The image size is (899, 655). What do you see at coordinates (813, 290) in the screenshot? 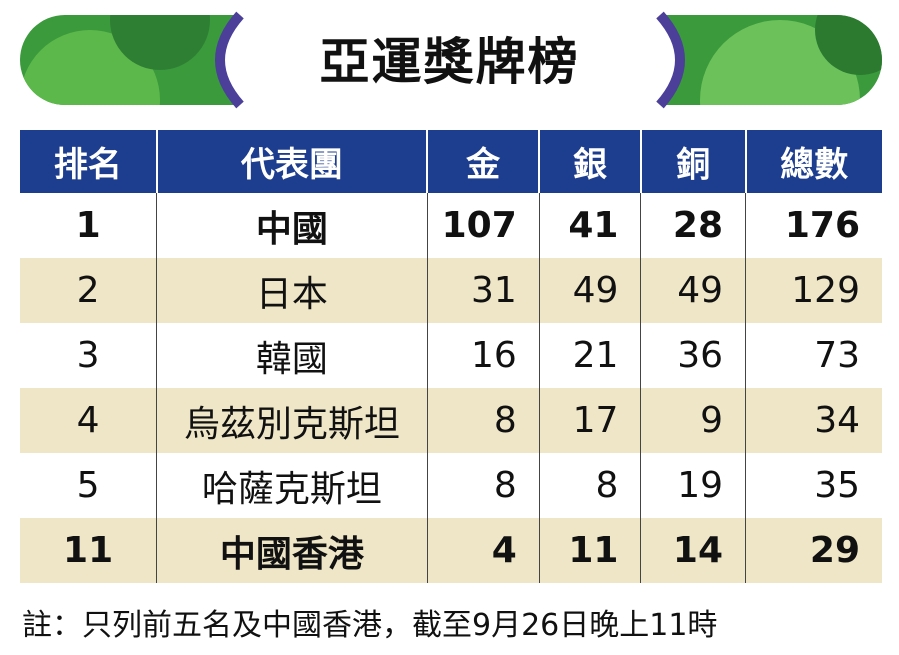
I see `medal-count: 129` at bounding box center [813, 290].